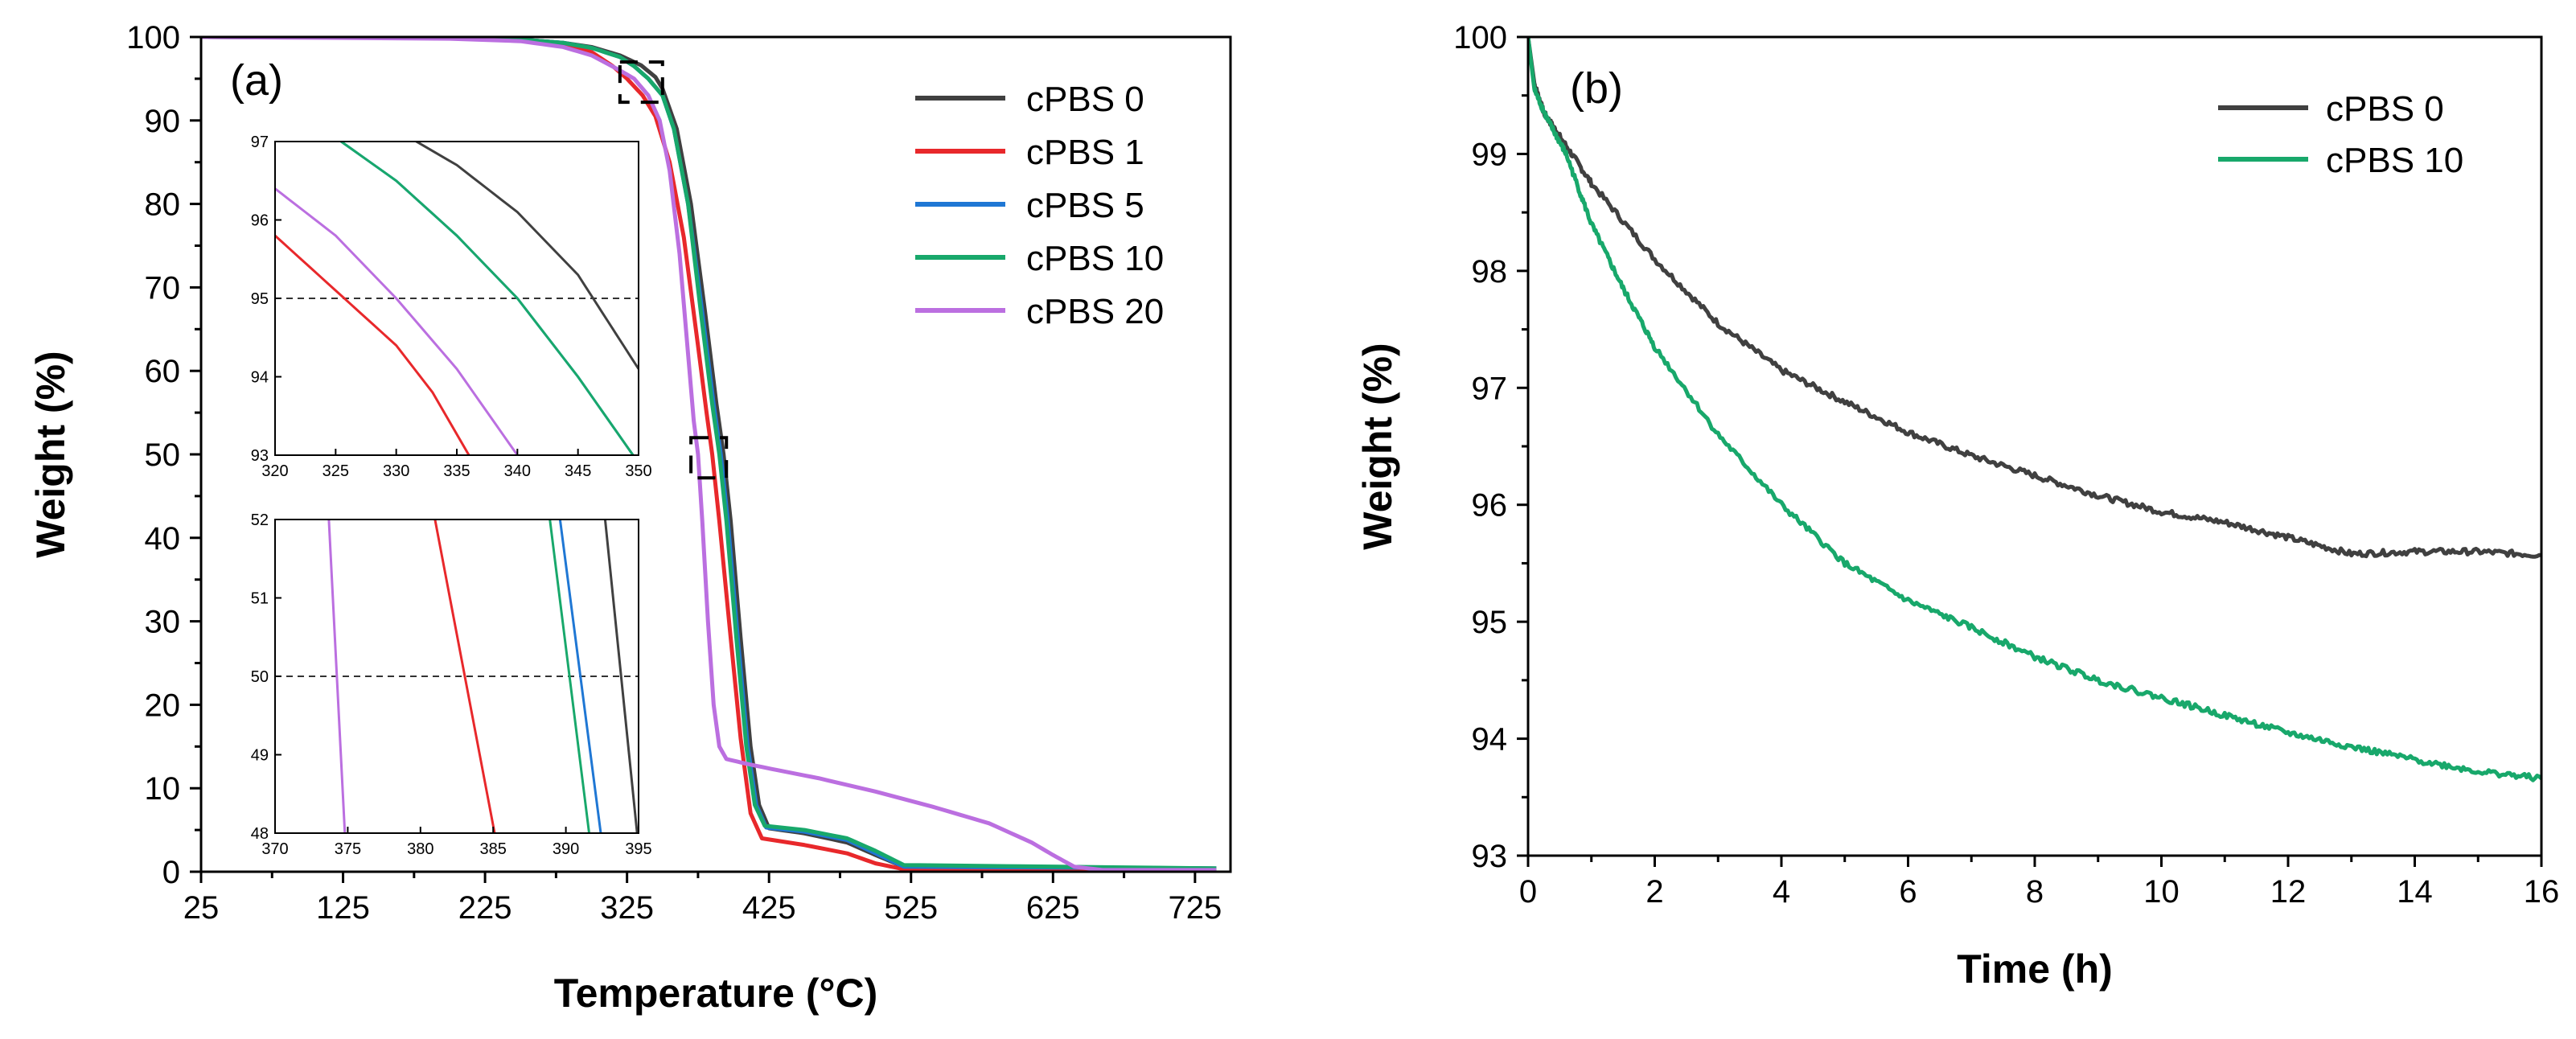 The height and width of the screenshot is (1039, 2576). What do you see at coordinates (163, 623) in the screenshot?
I see `y-tick-label: 30` at bounding box center [163, 623].